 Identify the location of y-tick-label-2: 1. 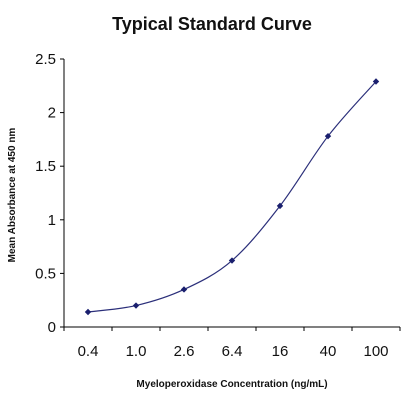
(52, 220).